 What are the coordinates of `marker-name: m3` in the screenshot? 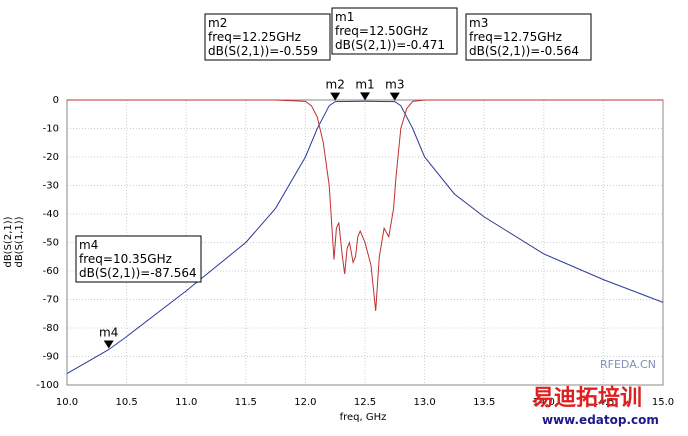 It's located at (394, 85).